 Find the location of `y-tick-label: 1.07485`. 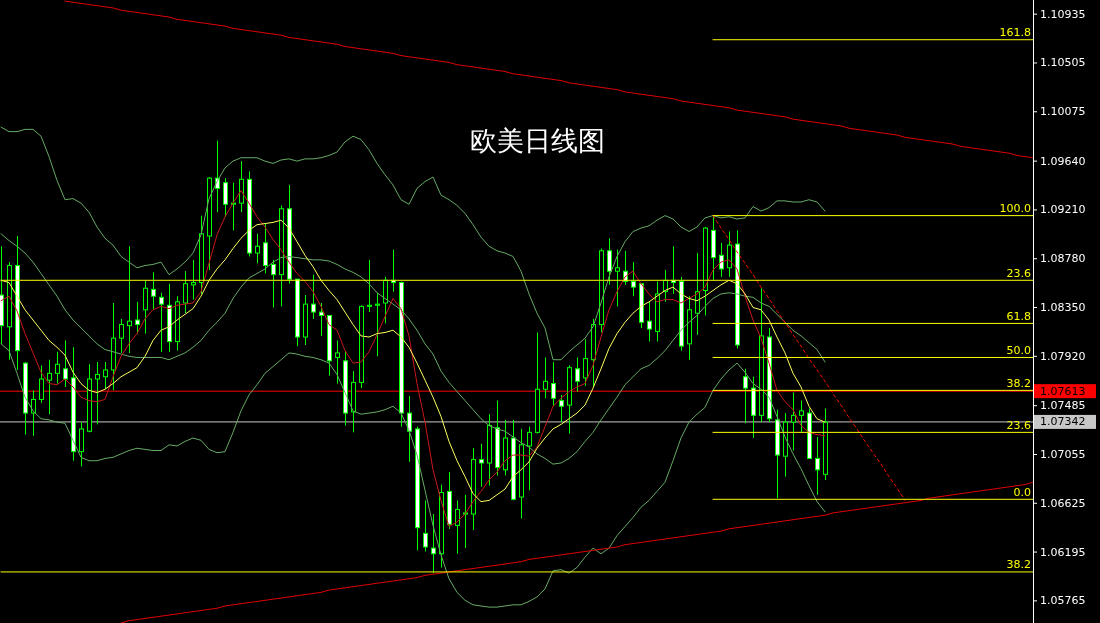

y-tick-label: 1.07485 is located at coordinates (1063, 406).